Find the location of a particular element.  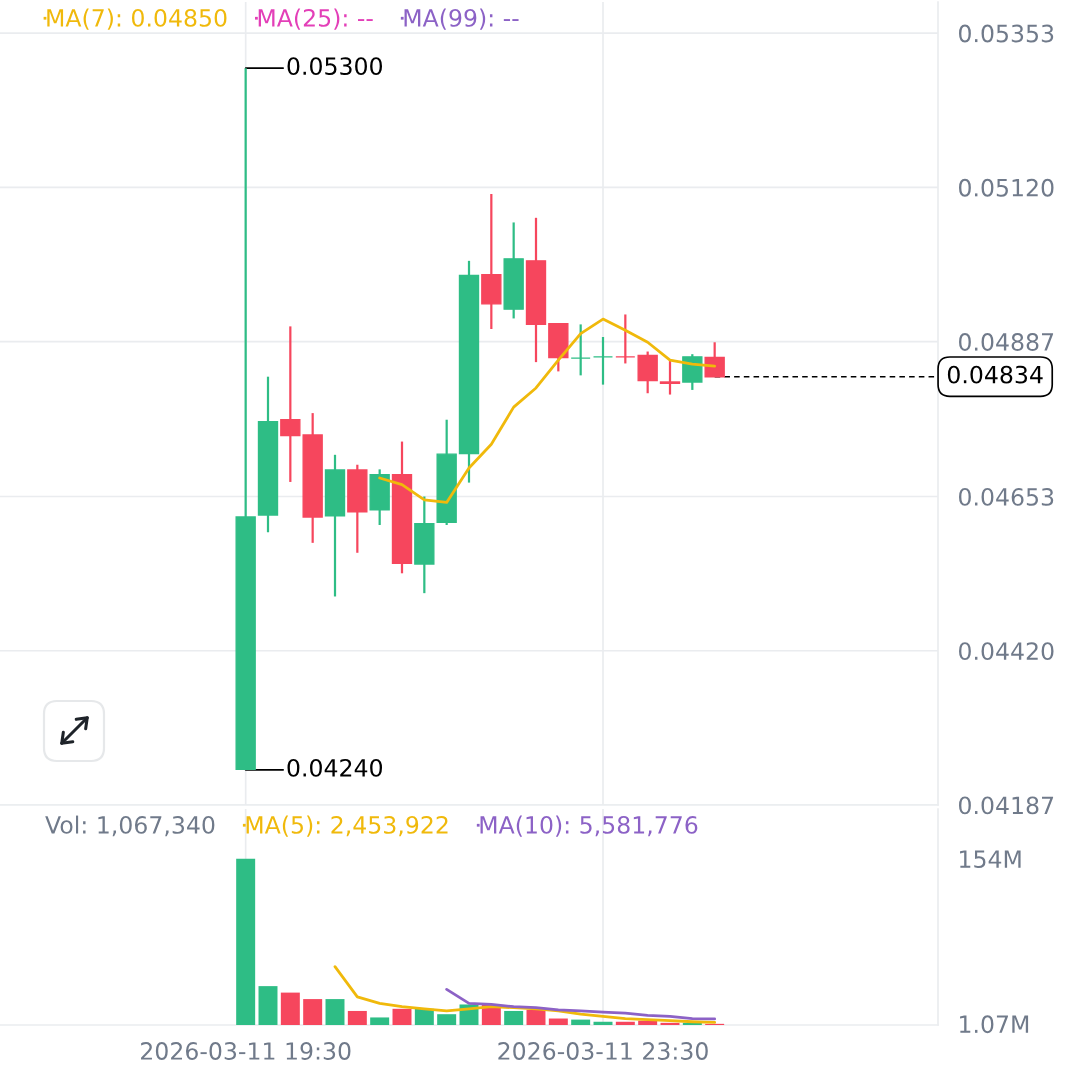

y-tick-label: 0.04420 is located at coordinates (1006, 651).